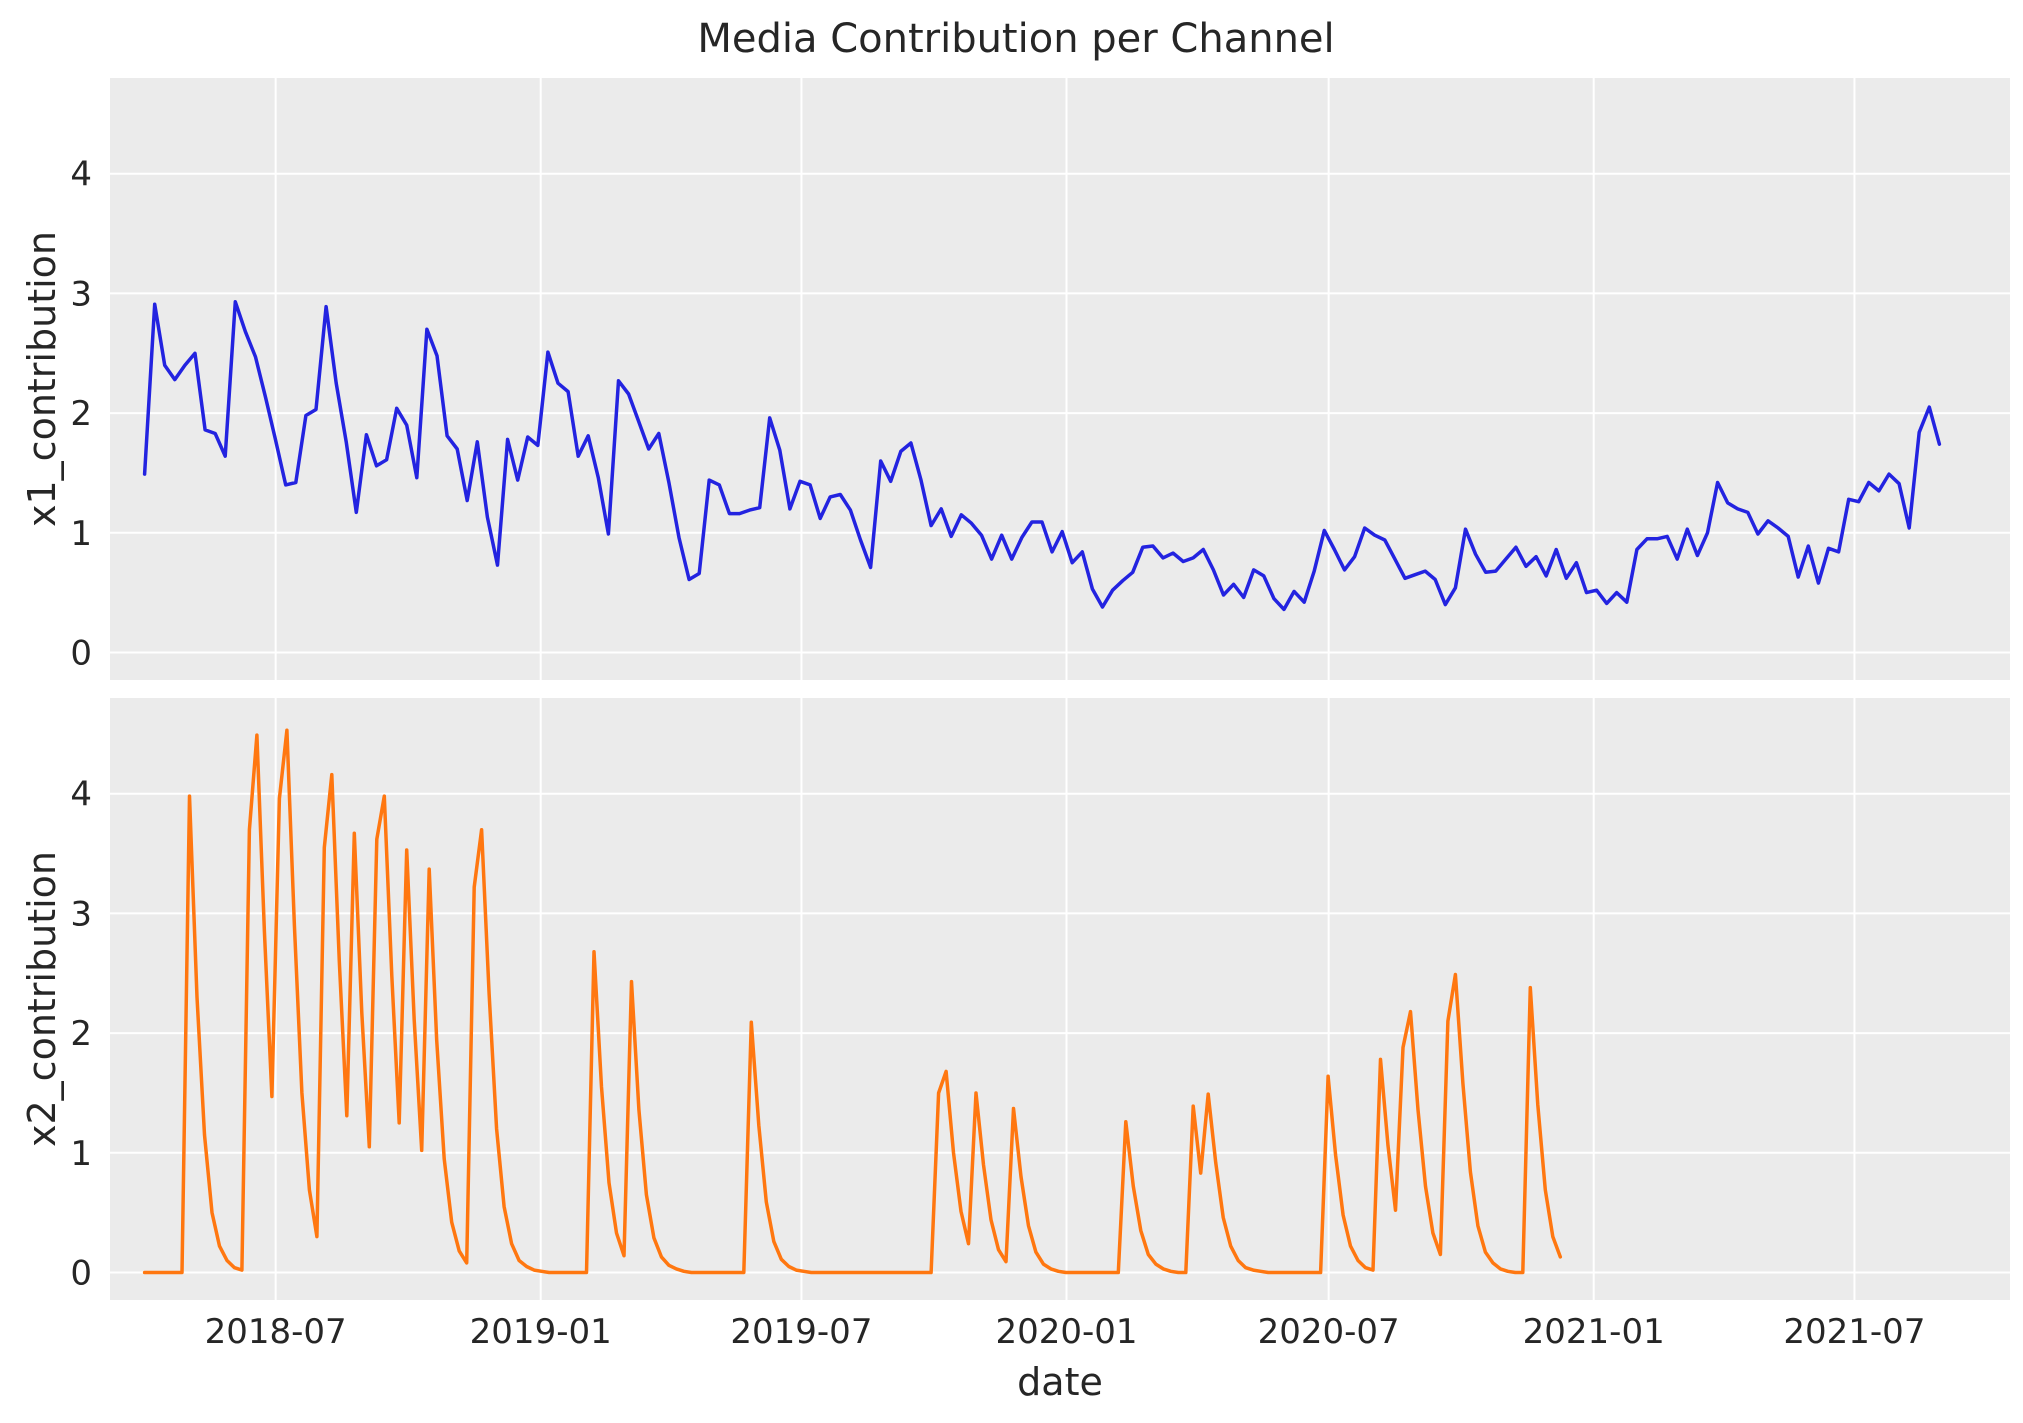 The width and height of the screenshot is (2023, 1423). I want to click on x-axis-label: date, so click(1060, 1382).